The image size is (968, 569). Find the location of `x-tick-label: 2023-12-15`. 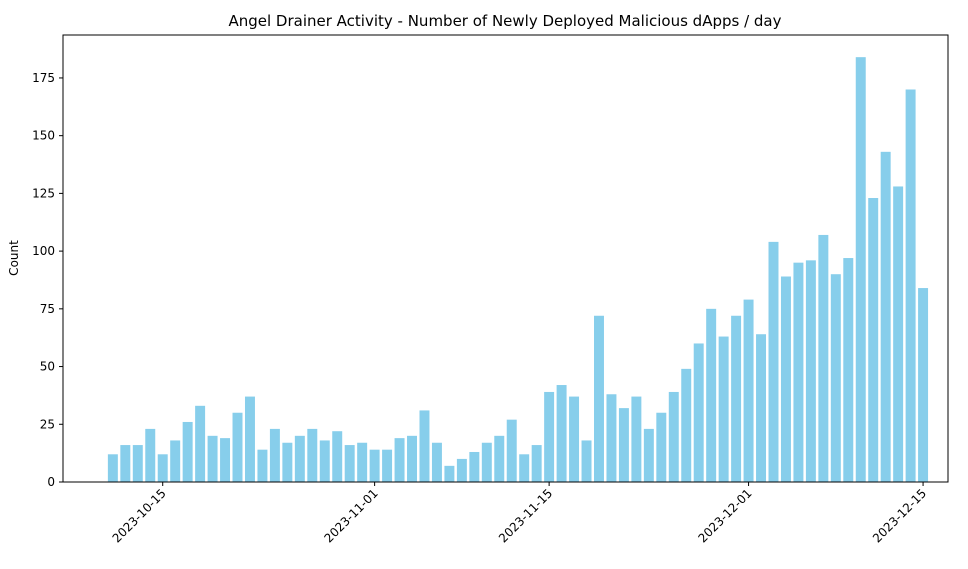

x-tick-label: 2023-12-15 is located at coordinates (899, 515).